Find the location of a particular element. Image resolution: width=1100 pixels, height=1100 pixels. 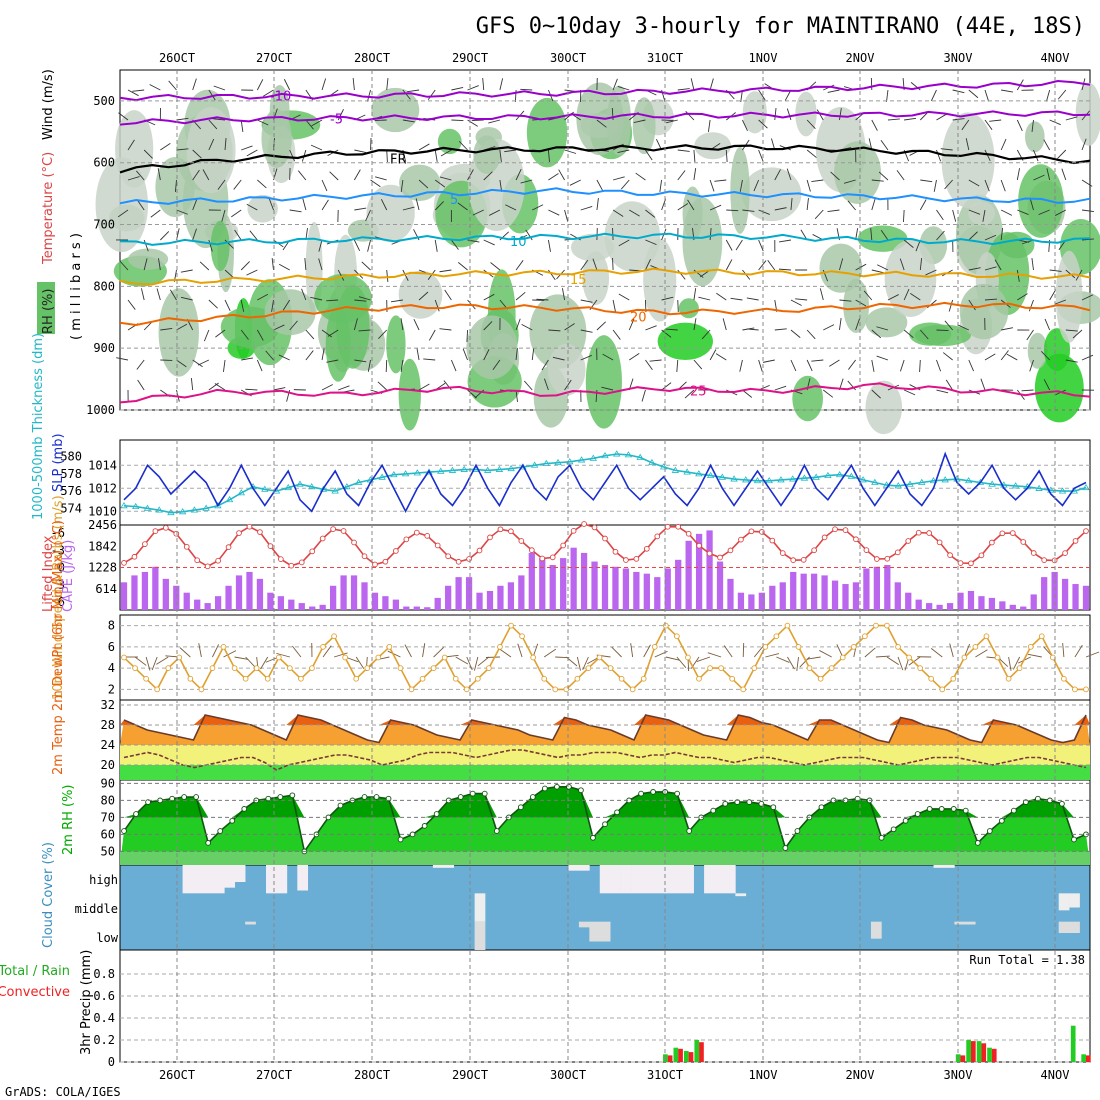

cloud-ytick: middle is located at coordinates (96, 909).